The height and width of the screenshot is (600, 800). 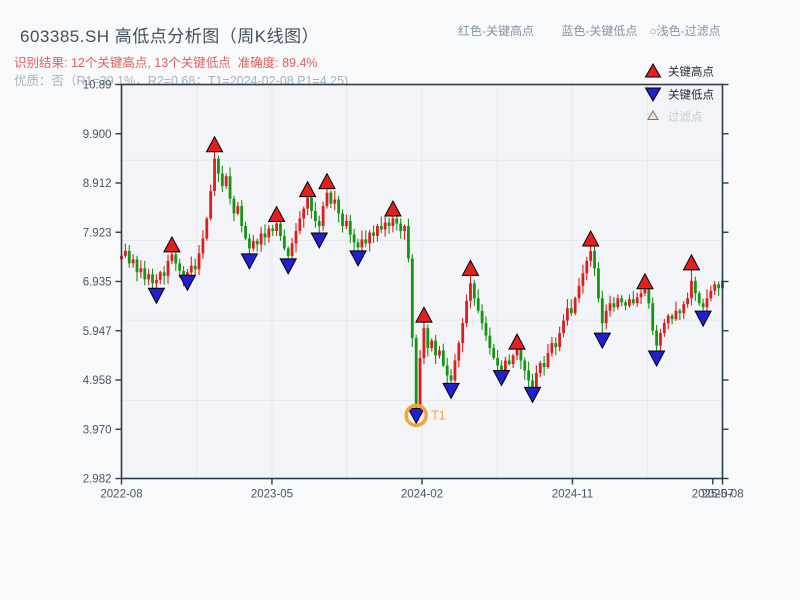 What do you see at coordinates (653, 70) in the screenshot?
I see `legend-key-high-icon` at bounding box center [653, 70].